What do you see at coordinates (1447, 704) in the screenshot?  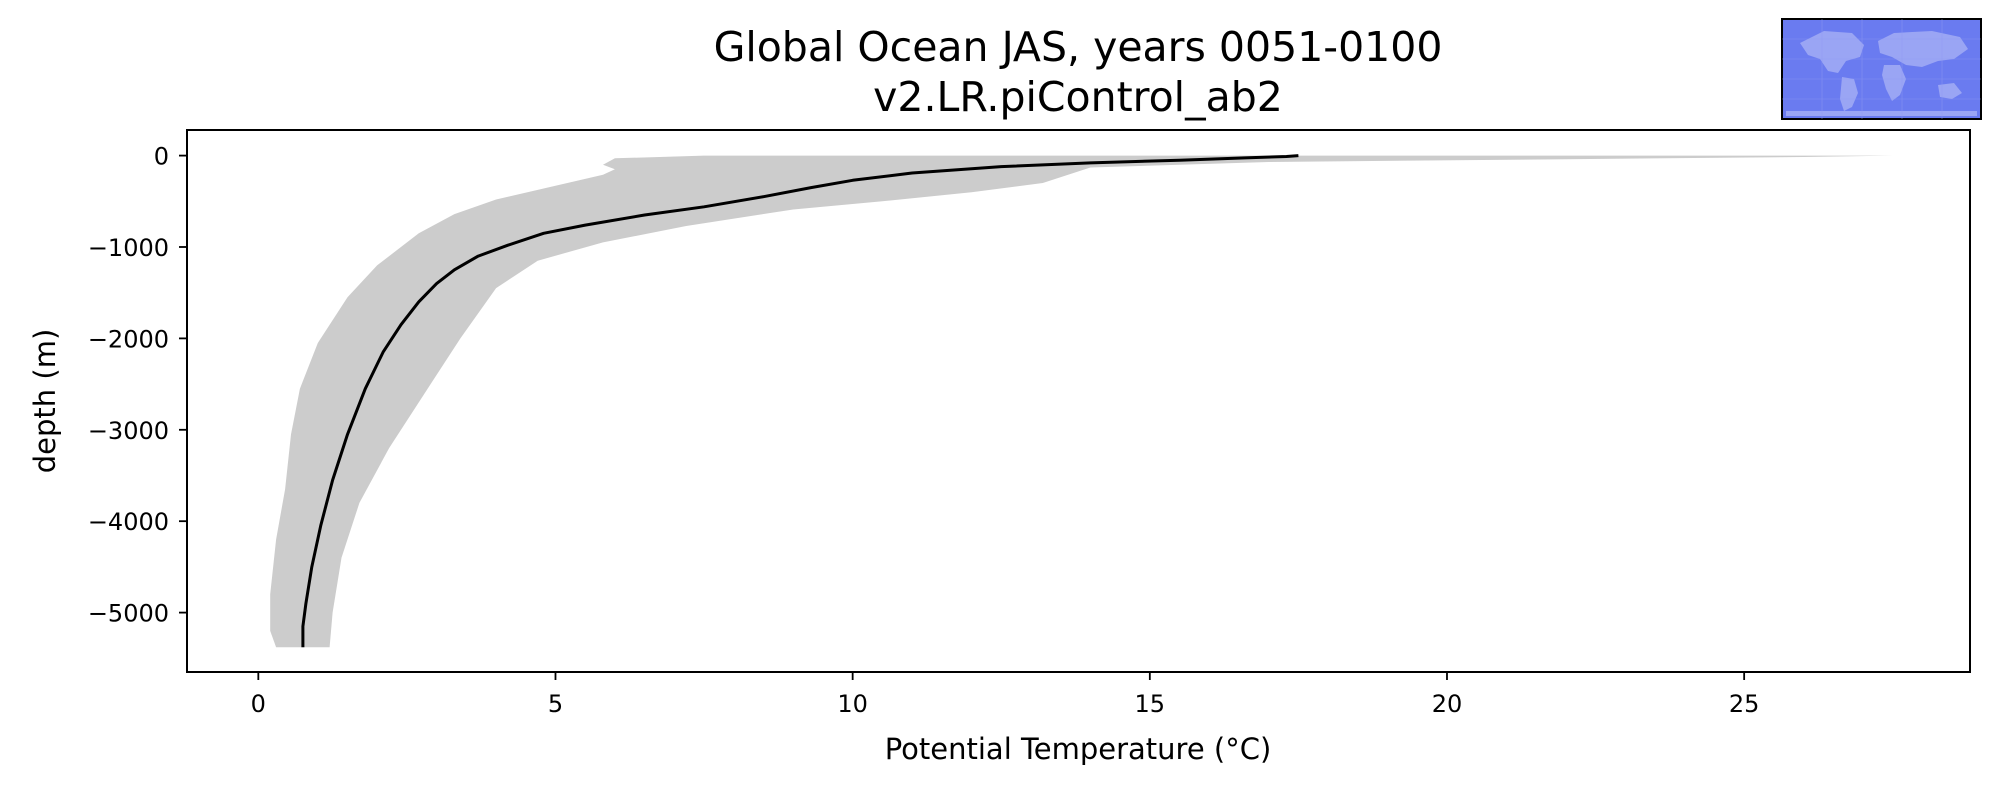 I see `x-tick-label: 20` at bounding box center [1447, 704].